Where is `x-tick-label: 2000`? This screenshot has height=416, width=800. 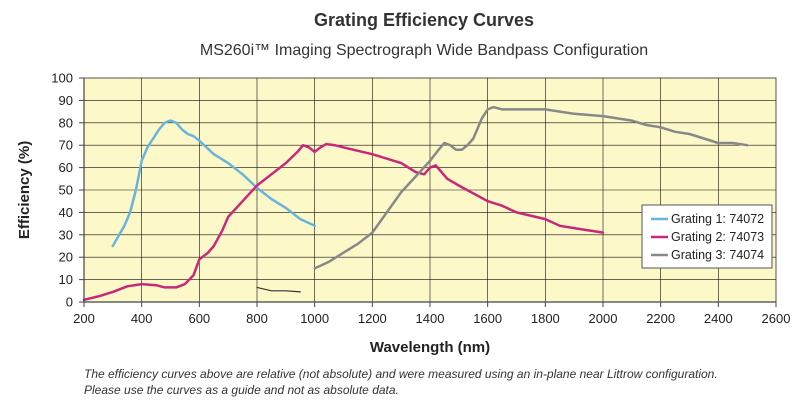
x-tick-label: 2000 is located at coordinates (603, 318).